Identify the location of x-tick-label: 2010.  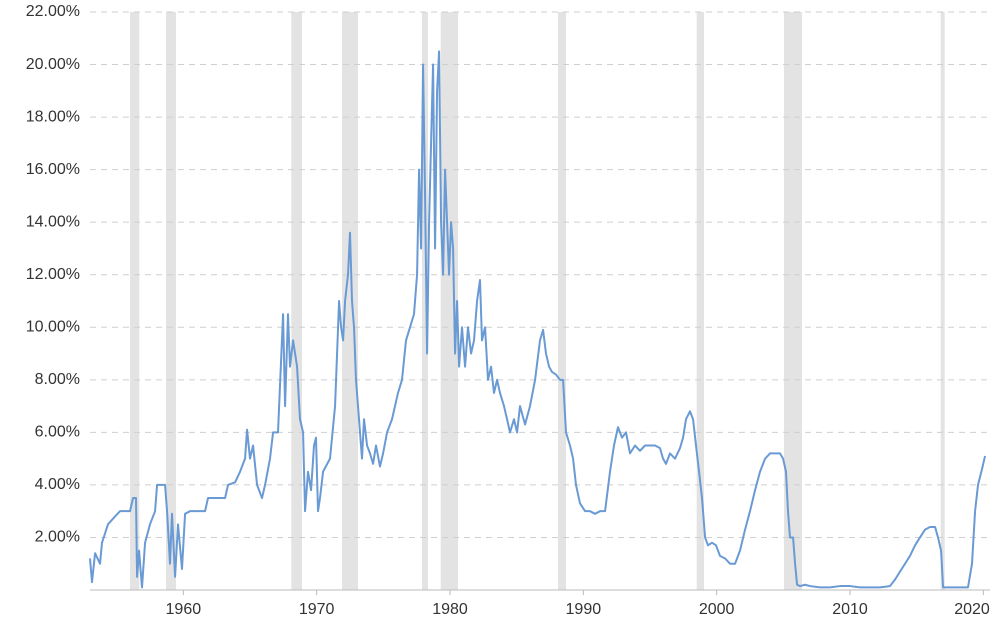
(850, 609).